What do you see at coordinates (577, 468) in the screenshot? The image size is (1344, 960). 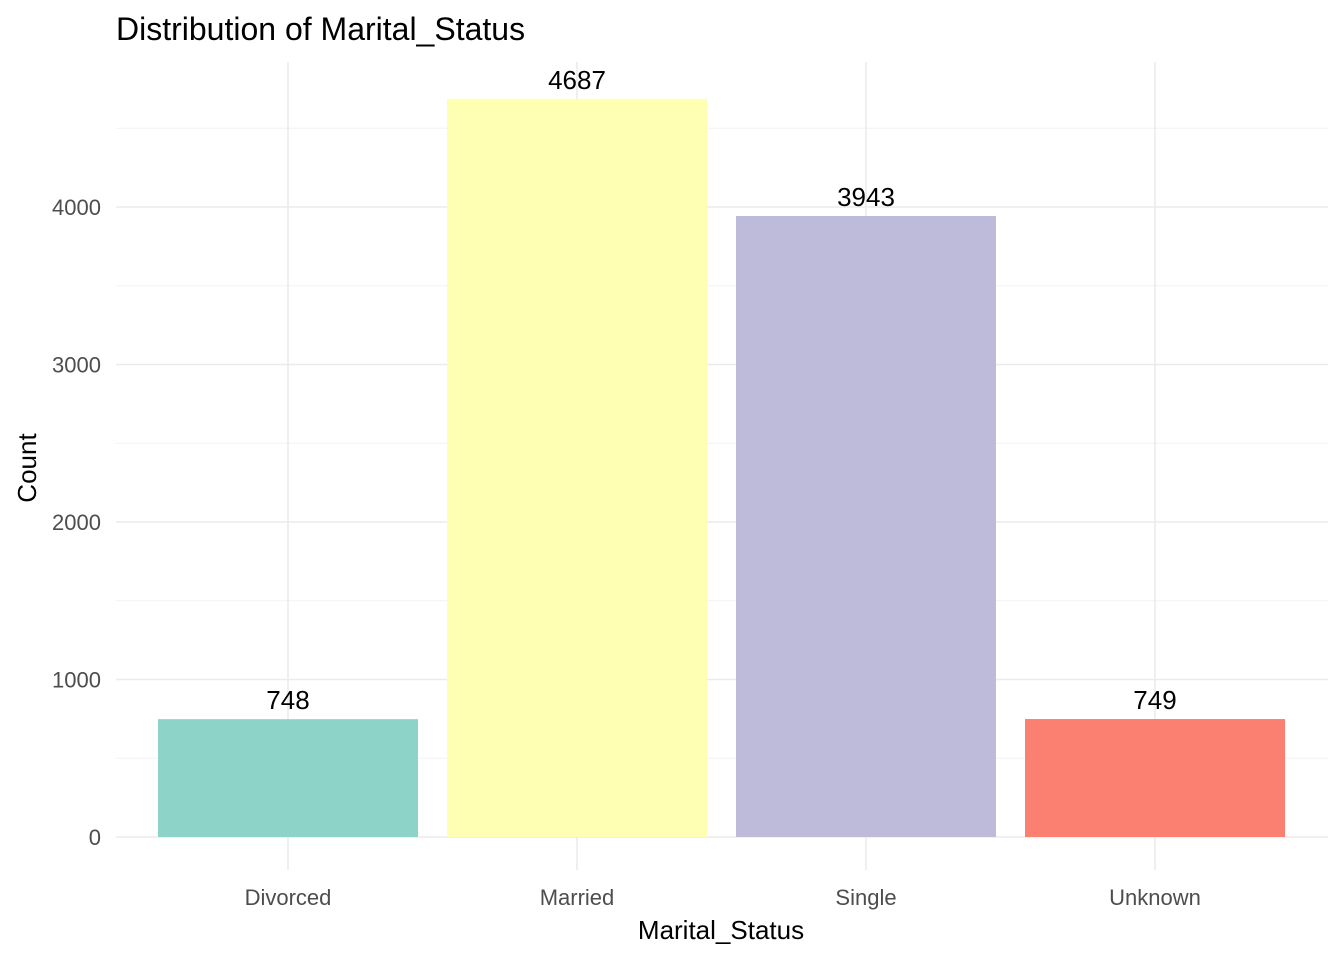 I see `bar-married` at bounding box center [577, 468].